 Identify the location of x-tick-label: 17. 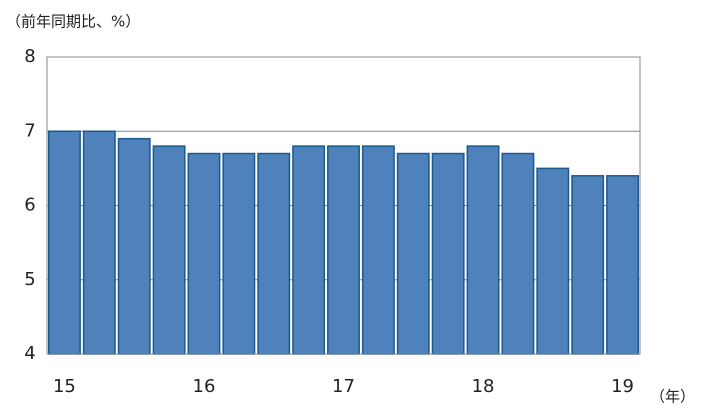
(343, 386).